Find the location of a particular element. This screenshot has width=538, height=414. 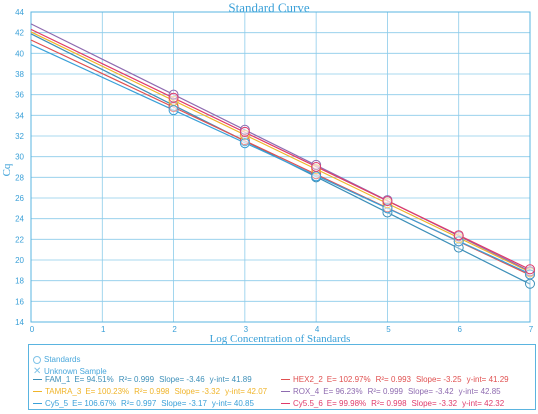

y-tick-label: 14 is located at coordinates (19, 322).